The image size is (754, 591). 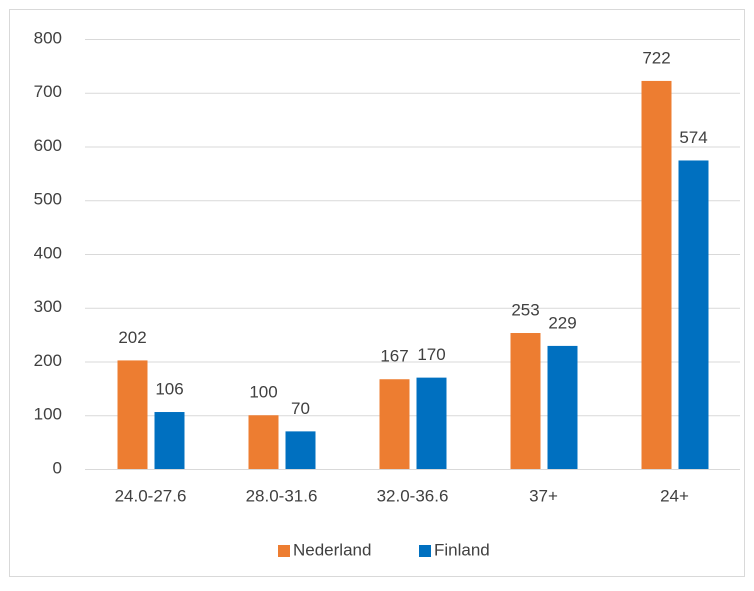 What do you see at coordinates (300, 408) in the screenshot?
I see `data-label: 70` at bounding box center [300, 408].